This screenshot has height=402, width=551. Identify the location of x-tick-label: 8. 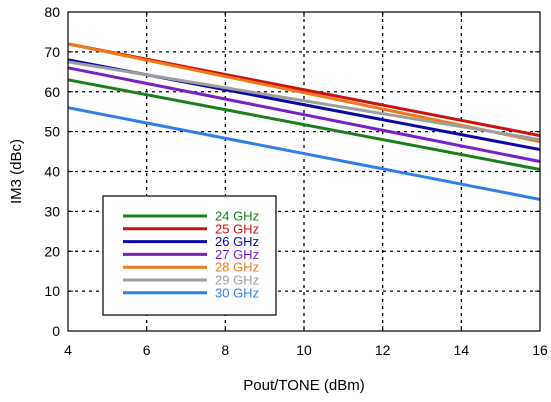
(225, 350).